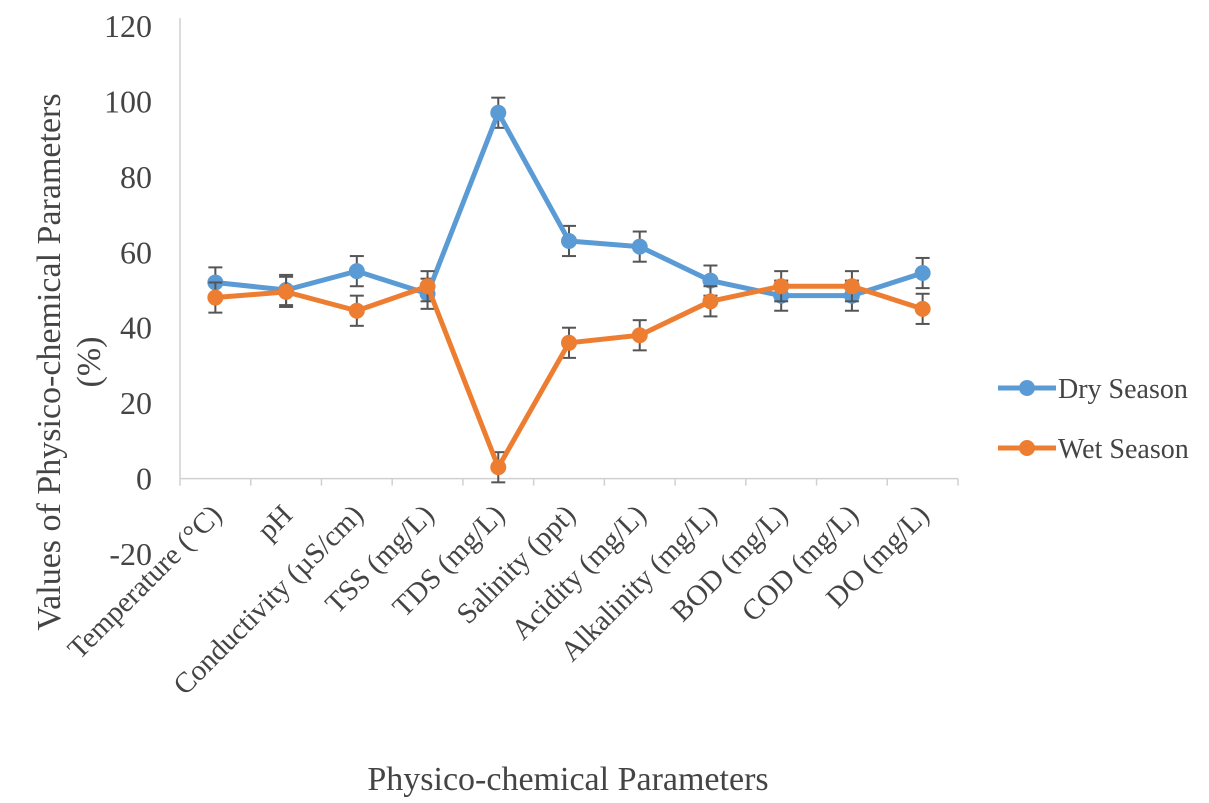 The width and height of the screenshot is (1209, 803). What do you see at coordinates (136, 328) in the screenshot?
I see `y-tick-label: 40` at bounding box center [136, 328].